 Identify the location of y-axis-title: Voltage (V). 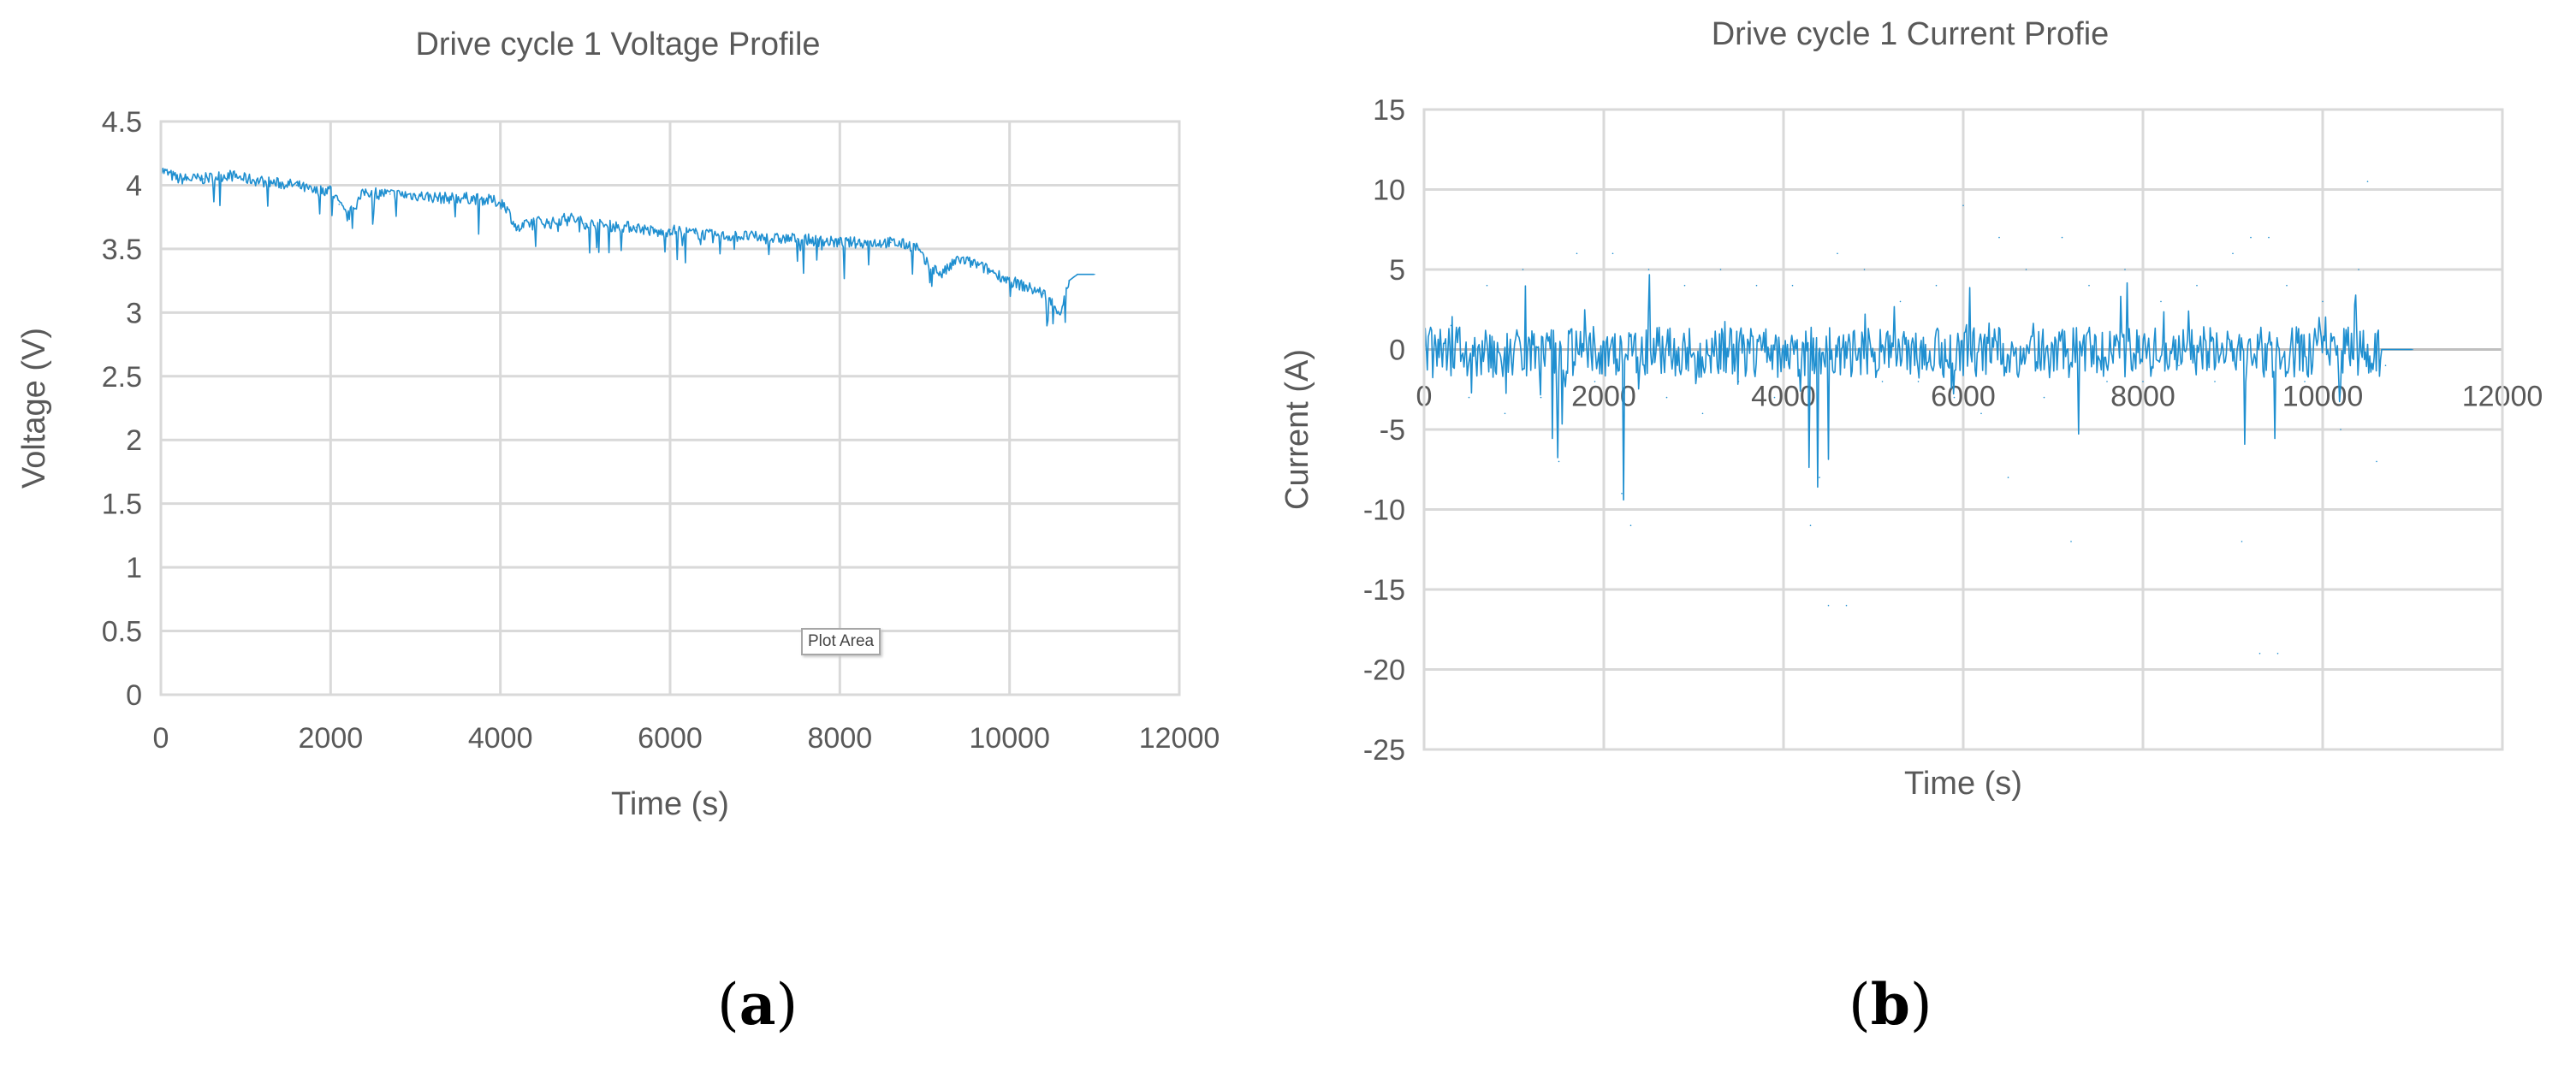
(34, 408).